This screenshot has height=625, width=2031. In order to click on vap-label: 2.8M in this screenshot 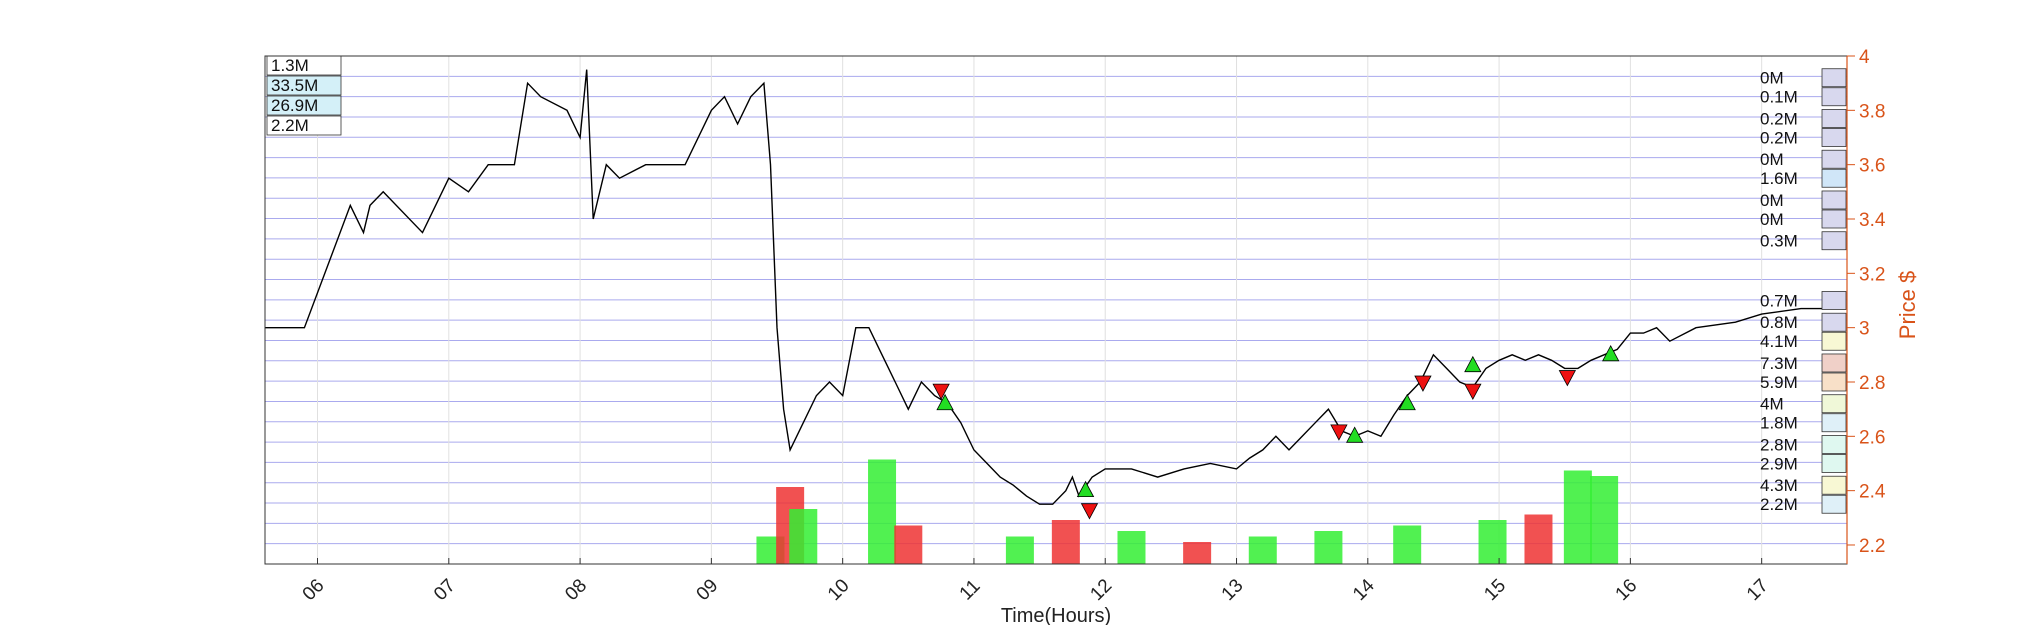, I will do `click(1779, 444)`.